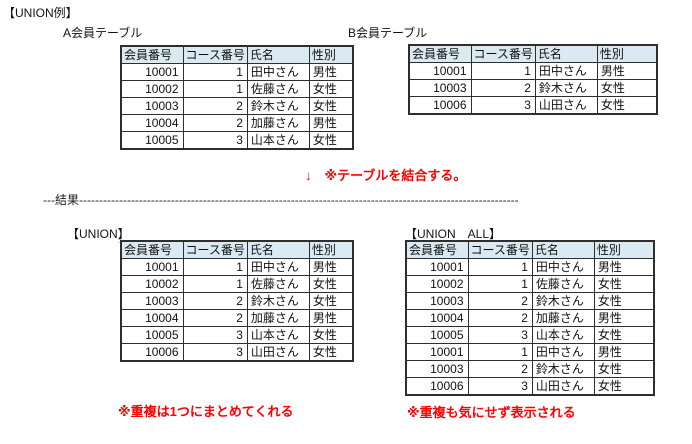 This screenshot has height=444, width=692. What do you see at coordinates (491, 412) in the screenshot?
I see `union-all-note: ※重複も気にせず表示される` at bounding box center [491, 412].